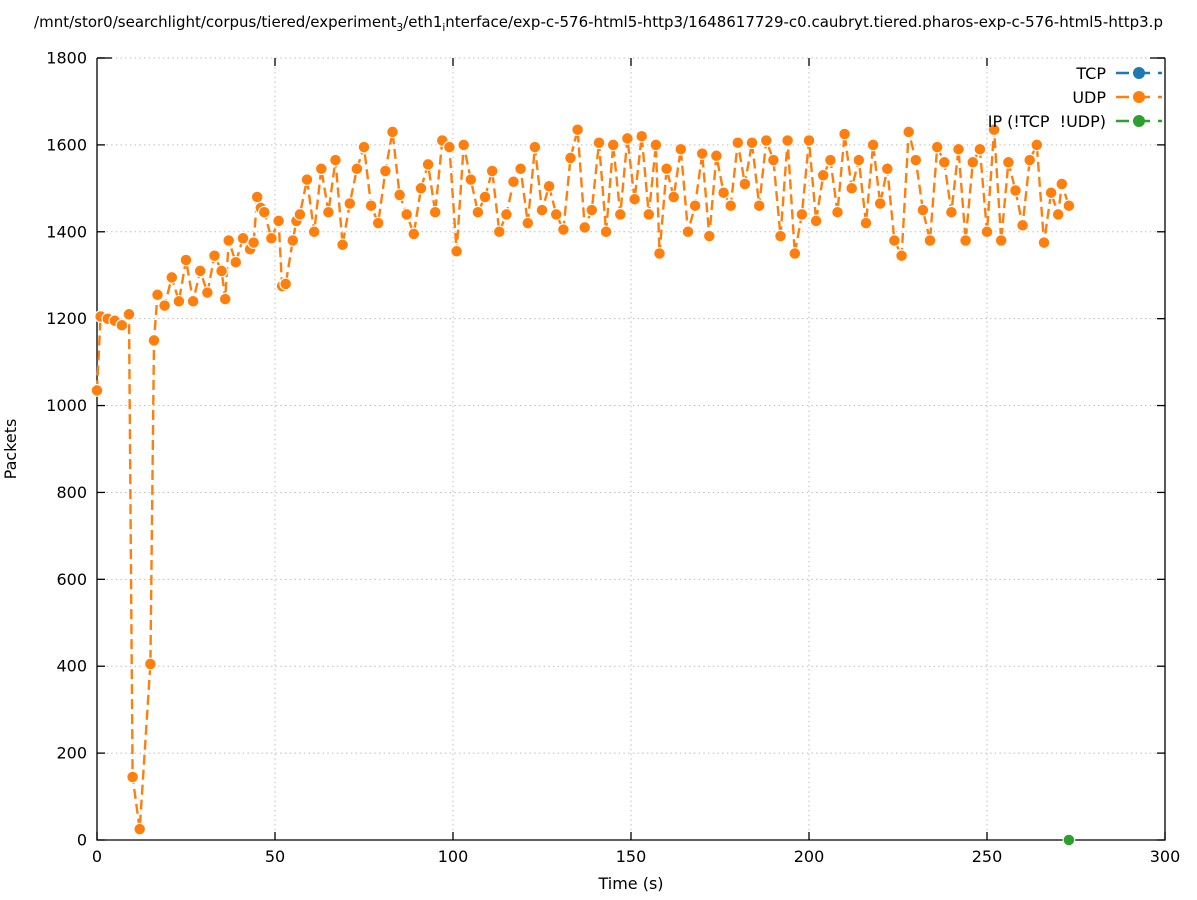  Describe the element at coordinates (630, 883) in the screenshot. I see `x-axis-label: Time (s)` at that location.